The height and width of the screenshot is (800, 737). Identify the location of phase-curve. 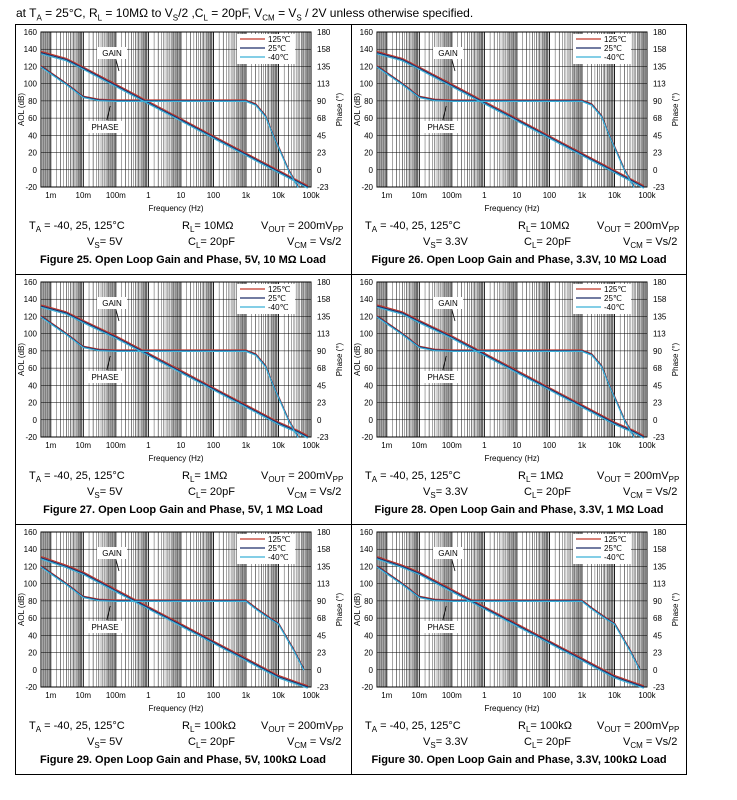
(169, 127).